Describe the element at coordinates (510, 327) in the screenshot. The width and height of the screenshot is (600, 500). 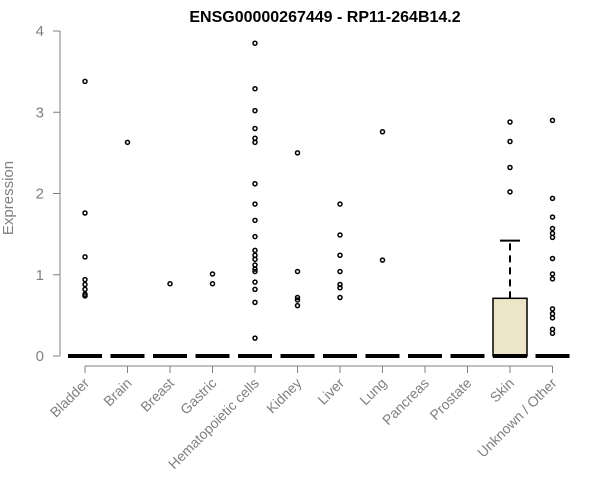
I see `box-iqr` at that location.